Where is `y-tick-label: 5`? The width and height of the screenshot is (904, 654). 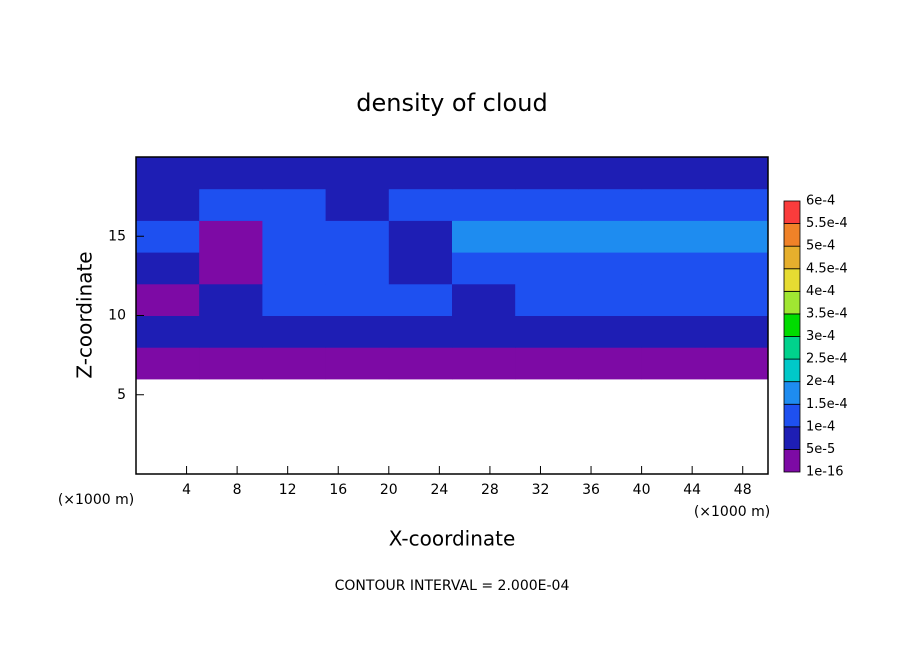 y-tick-label: 5 is located at coordinates (121, 395).